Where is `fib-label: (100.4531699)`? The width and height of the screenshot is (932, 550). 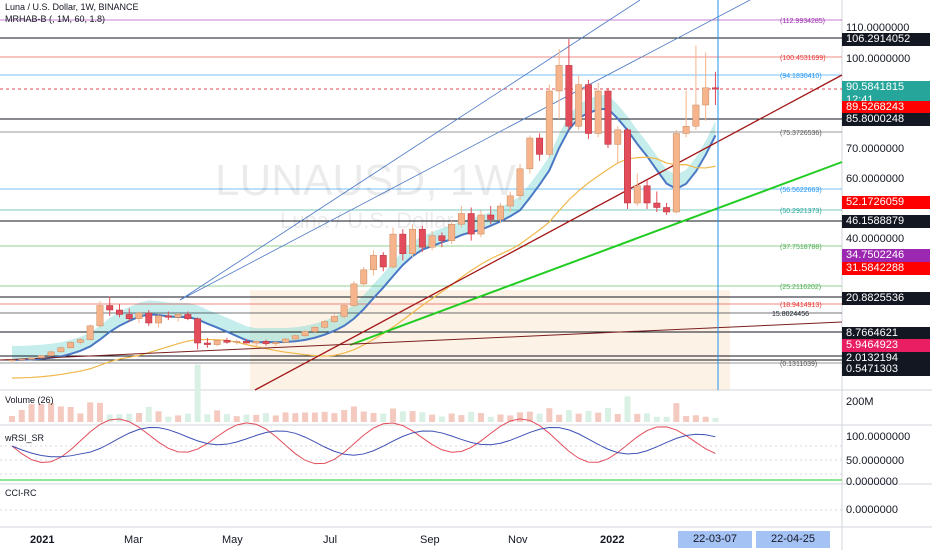 fib-label: (100.4531699) is located at coordinates (803, 58).